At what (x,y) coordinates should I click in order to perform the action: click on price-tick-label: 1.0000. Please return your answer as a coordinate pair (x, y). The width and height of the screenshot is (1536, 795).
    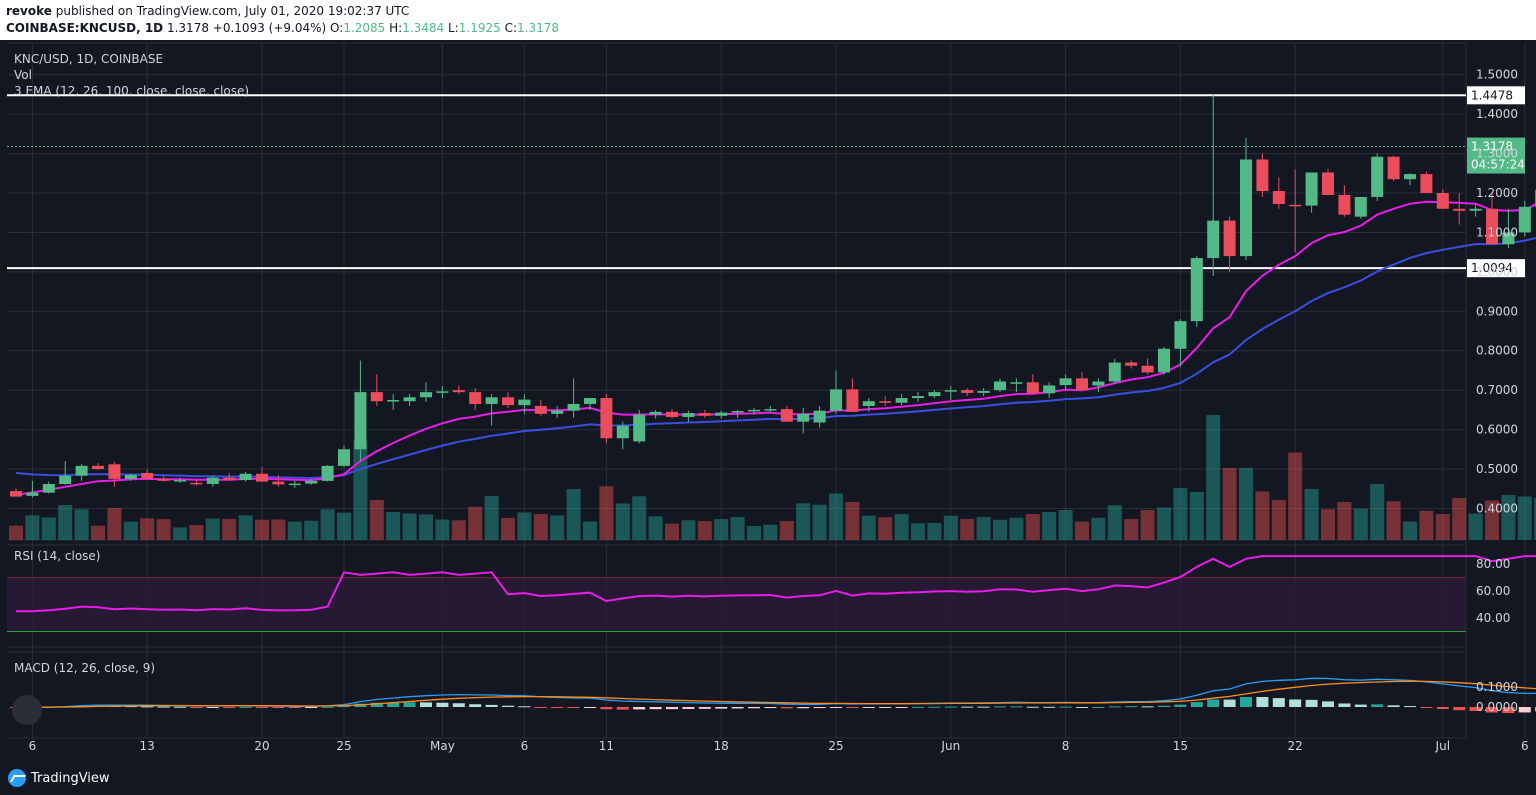
    Looking at the image, I should click on (1497, 272).